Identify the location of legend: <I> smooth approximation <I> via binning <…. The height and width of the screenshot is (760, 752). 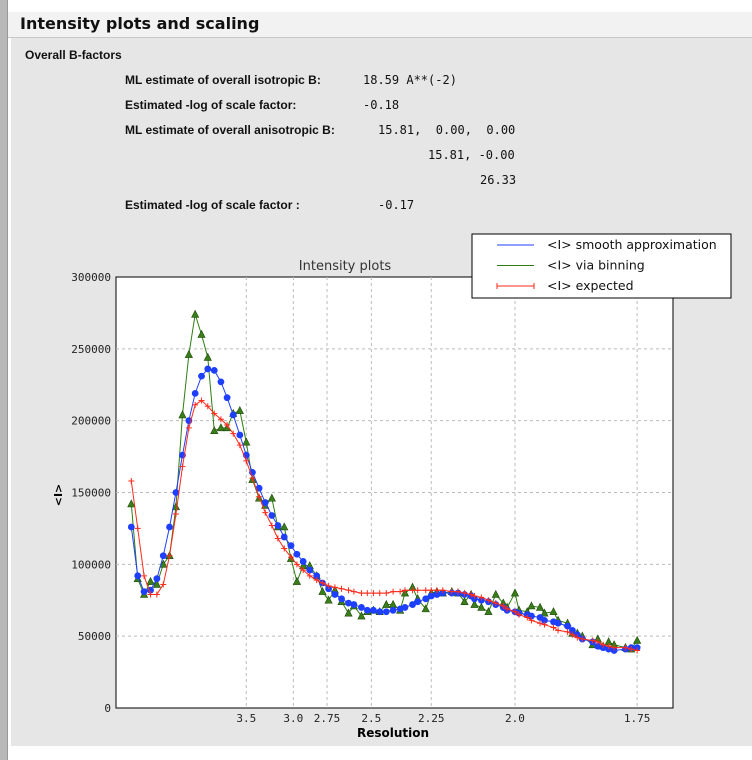
(601, 266).